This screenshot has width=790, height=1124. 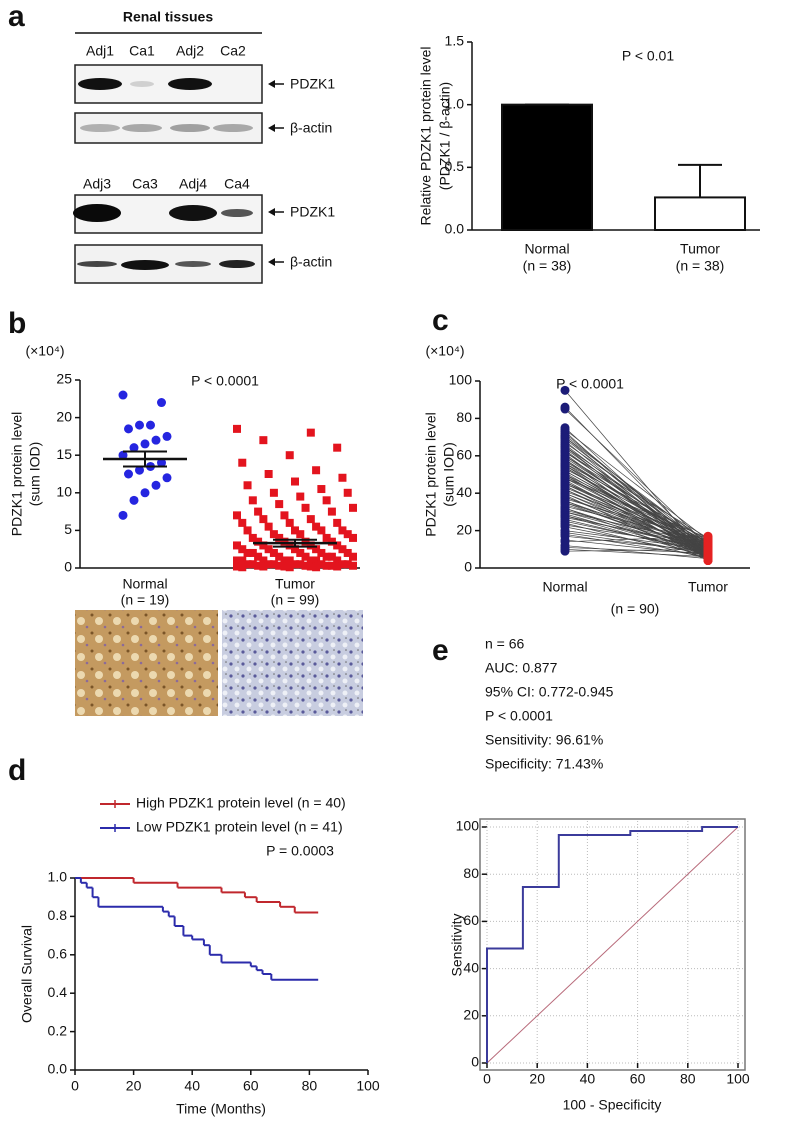 I want to click on y-tick-label: 1.5, so click(x=455, y=41).